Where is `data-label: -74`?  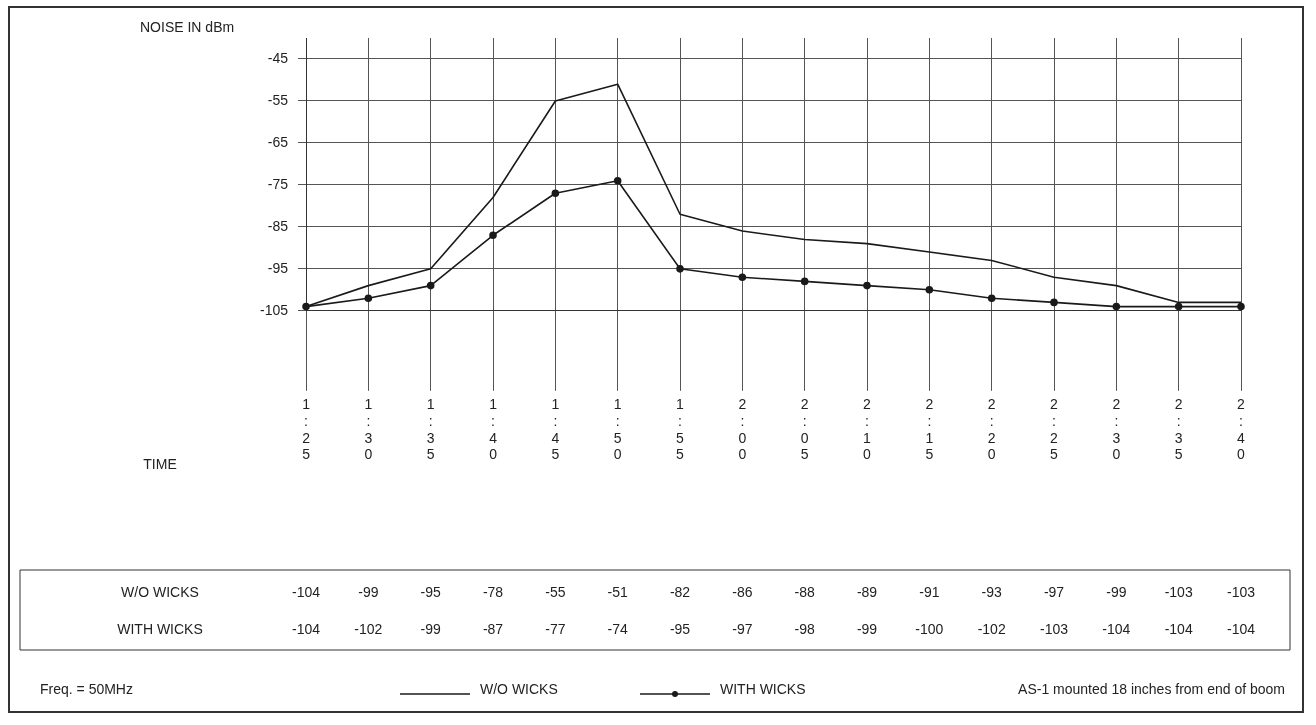
data-label: -74 is located at coordinates (618, 628).